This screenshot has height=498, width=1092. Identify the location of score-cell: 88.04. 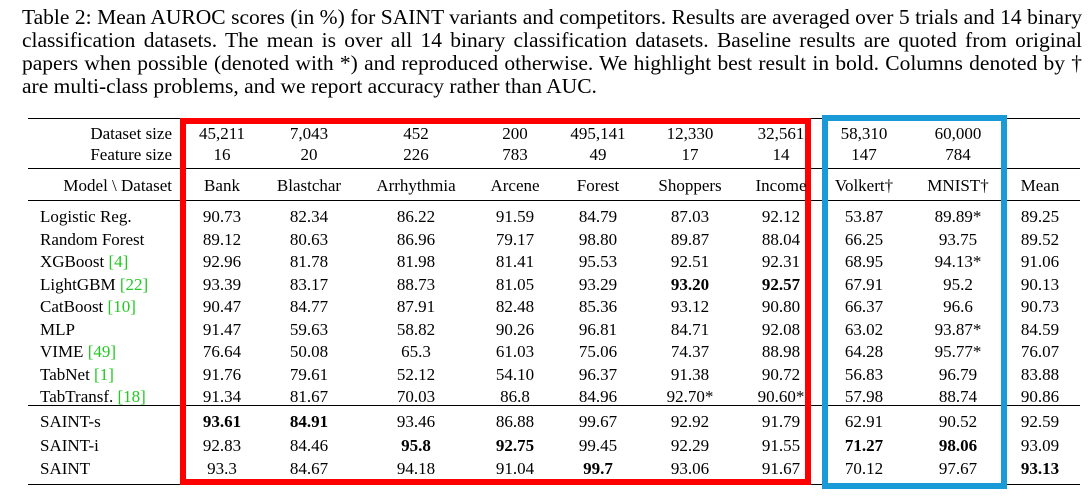
(781, 239).